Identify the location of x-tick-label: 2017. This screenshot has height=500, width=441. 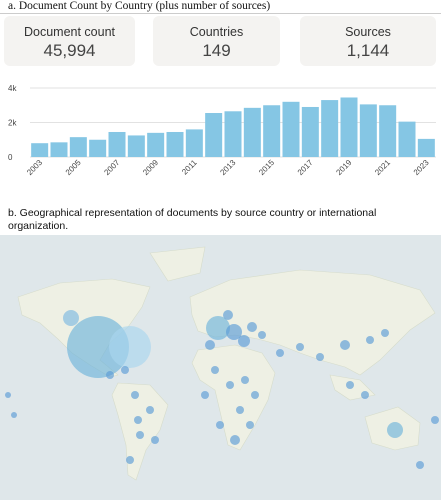
(305, 167).